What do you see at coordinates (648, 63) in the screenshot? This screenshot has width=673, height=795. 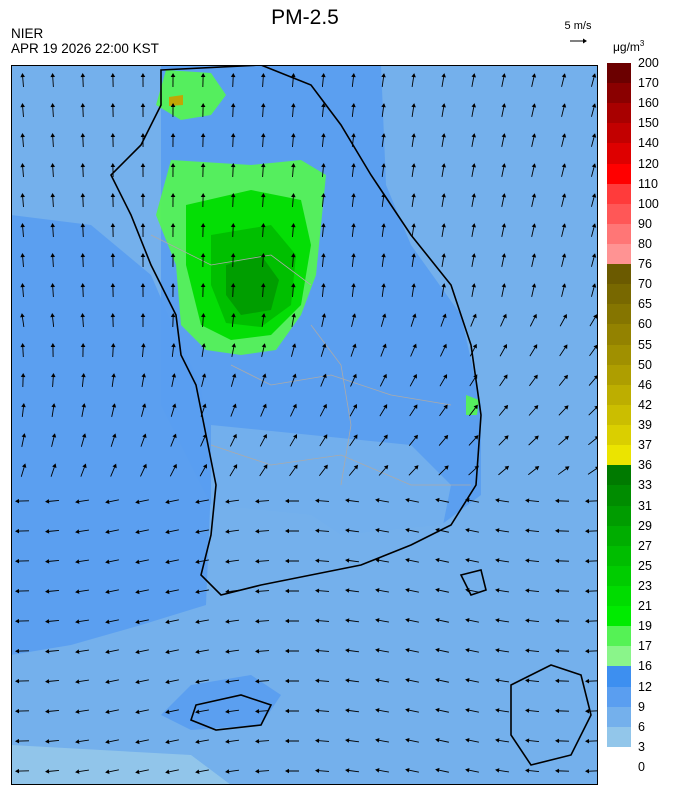 I see `legend-tick-label: 200` at bounding box center [648, 63].